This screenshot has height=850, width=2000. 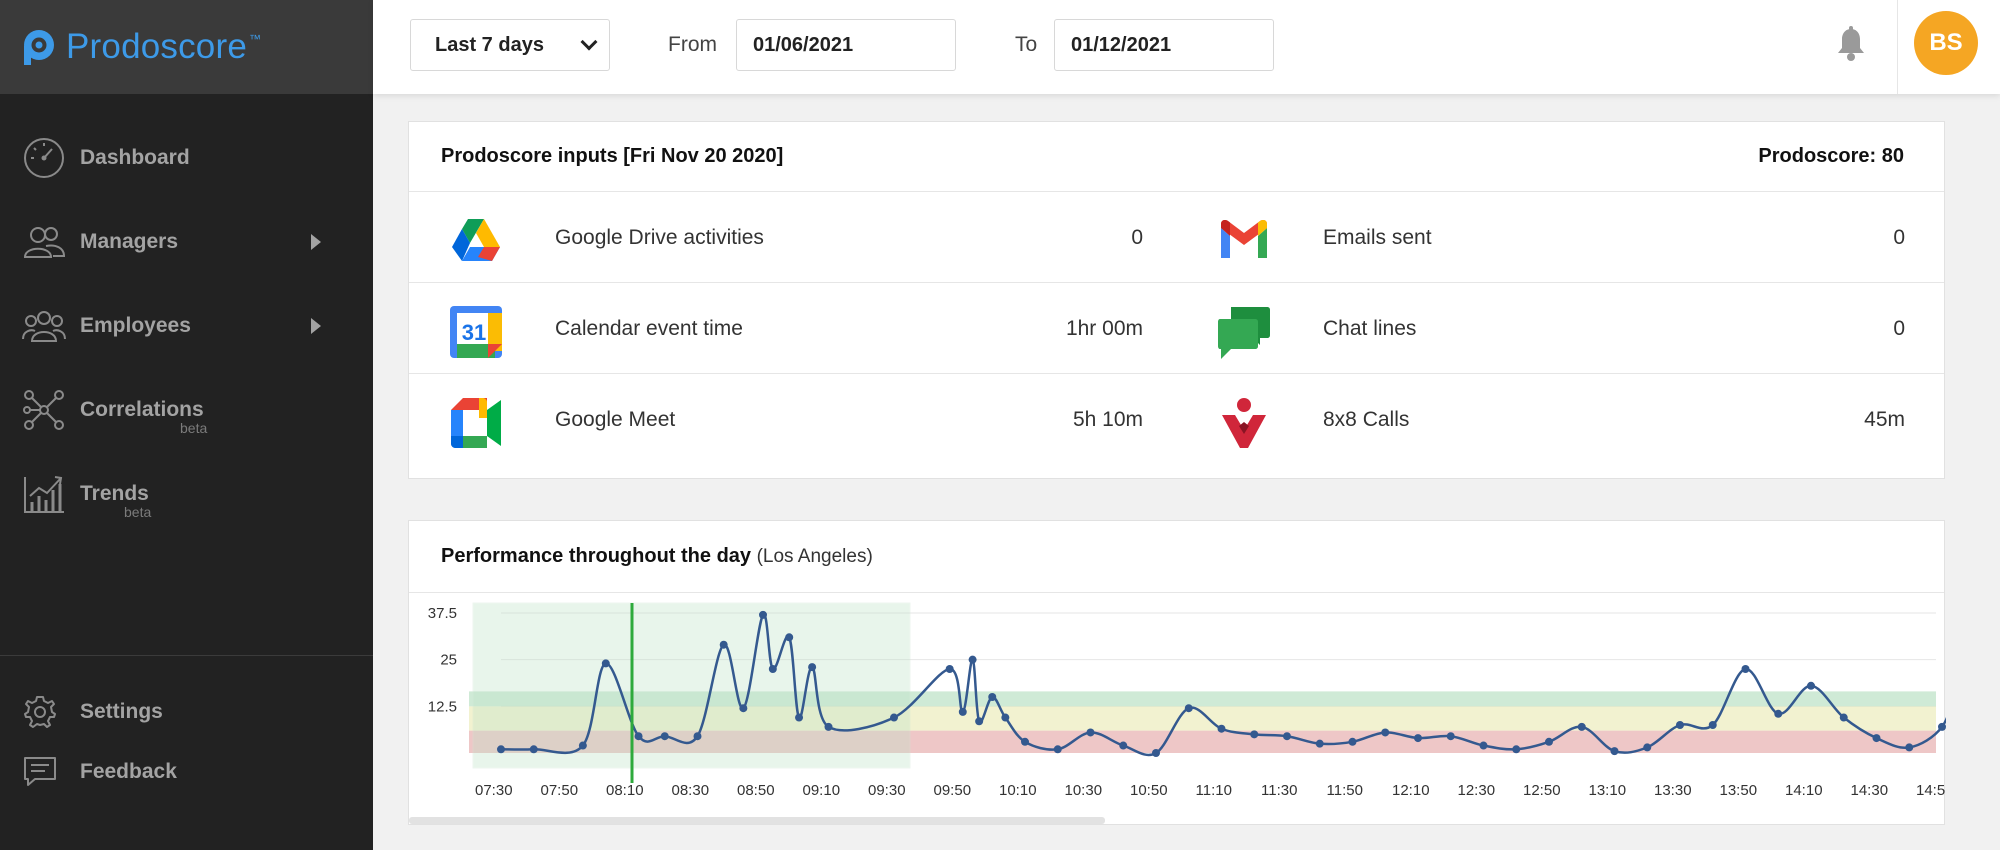 What do you see at coordinates (1673, 790) in the screenshot?
I see `x-tick-label: 13:30` at bounding box center [1673, 790].